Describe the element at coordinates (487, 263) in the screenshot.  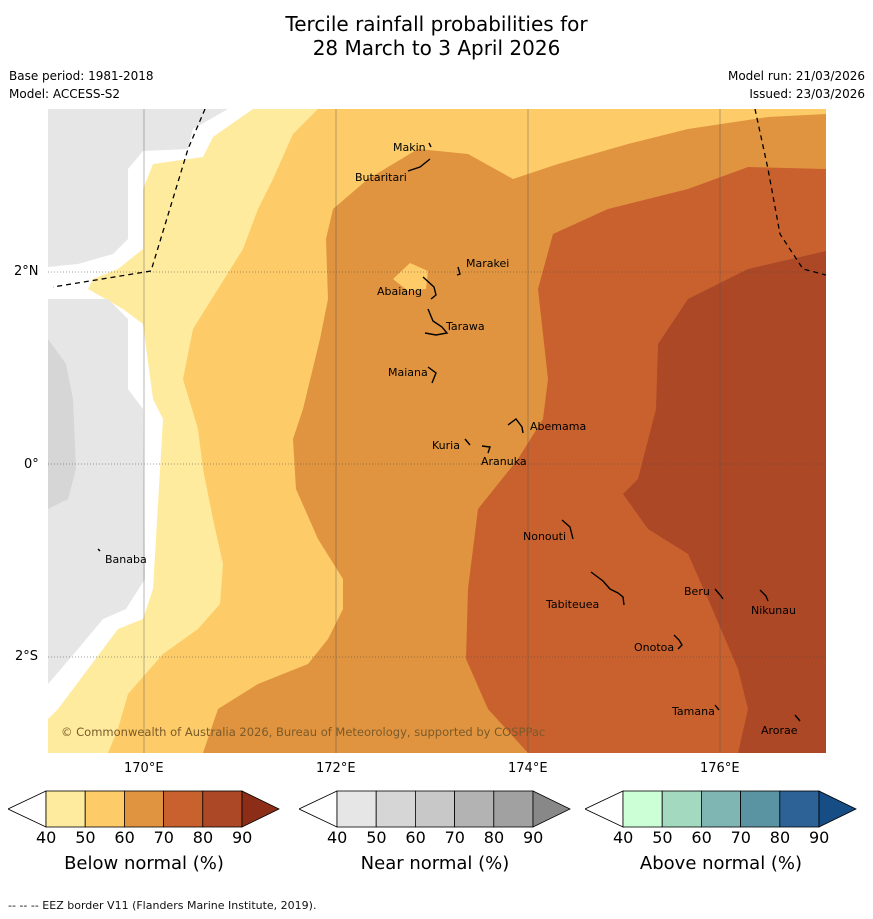
I see `island-label-marakei: Marakei` at that location.